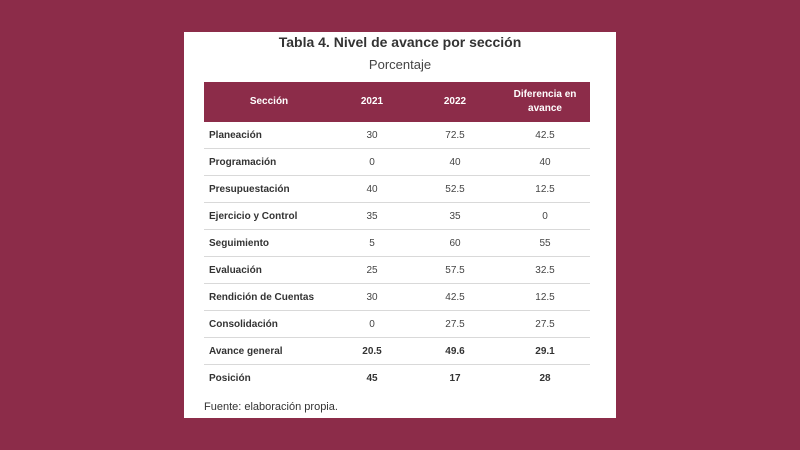 This screenshot has height=450, width=800. Describe the element at coordinates (269, 189) in the screenshot. I see `cell-seccion: Presupuestación` at that location.